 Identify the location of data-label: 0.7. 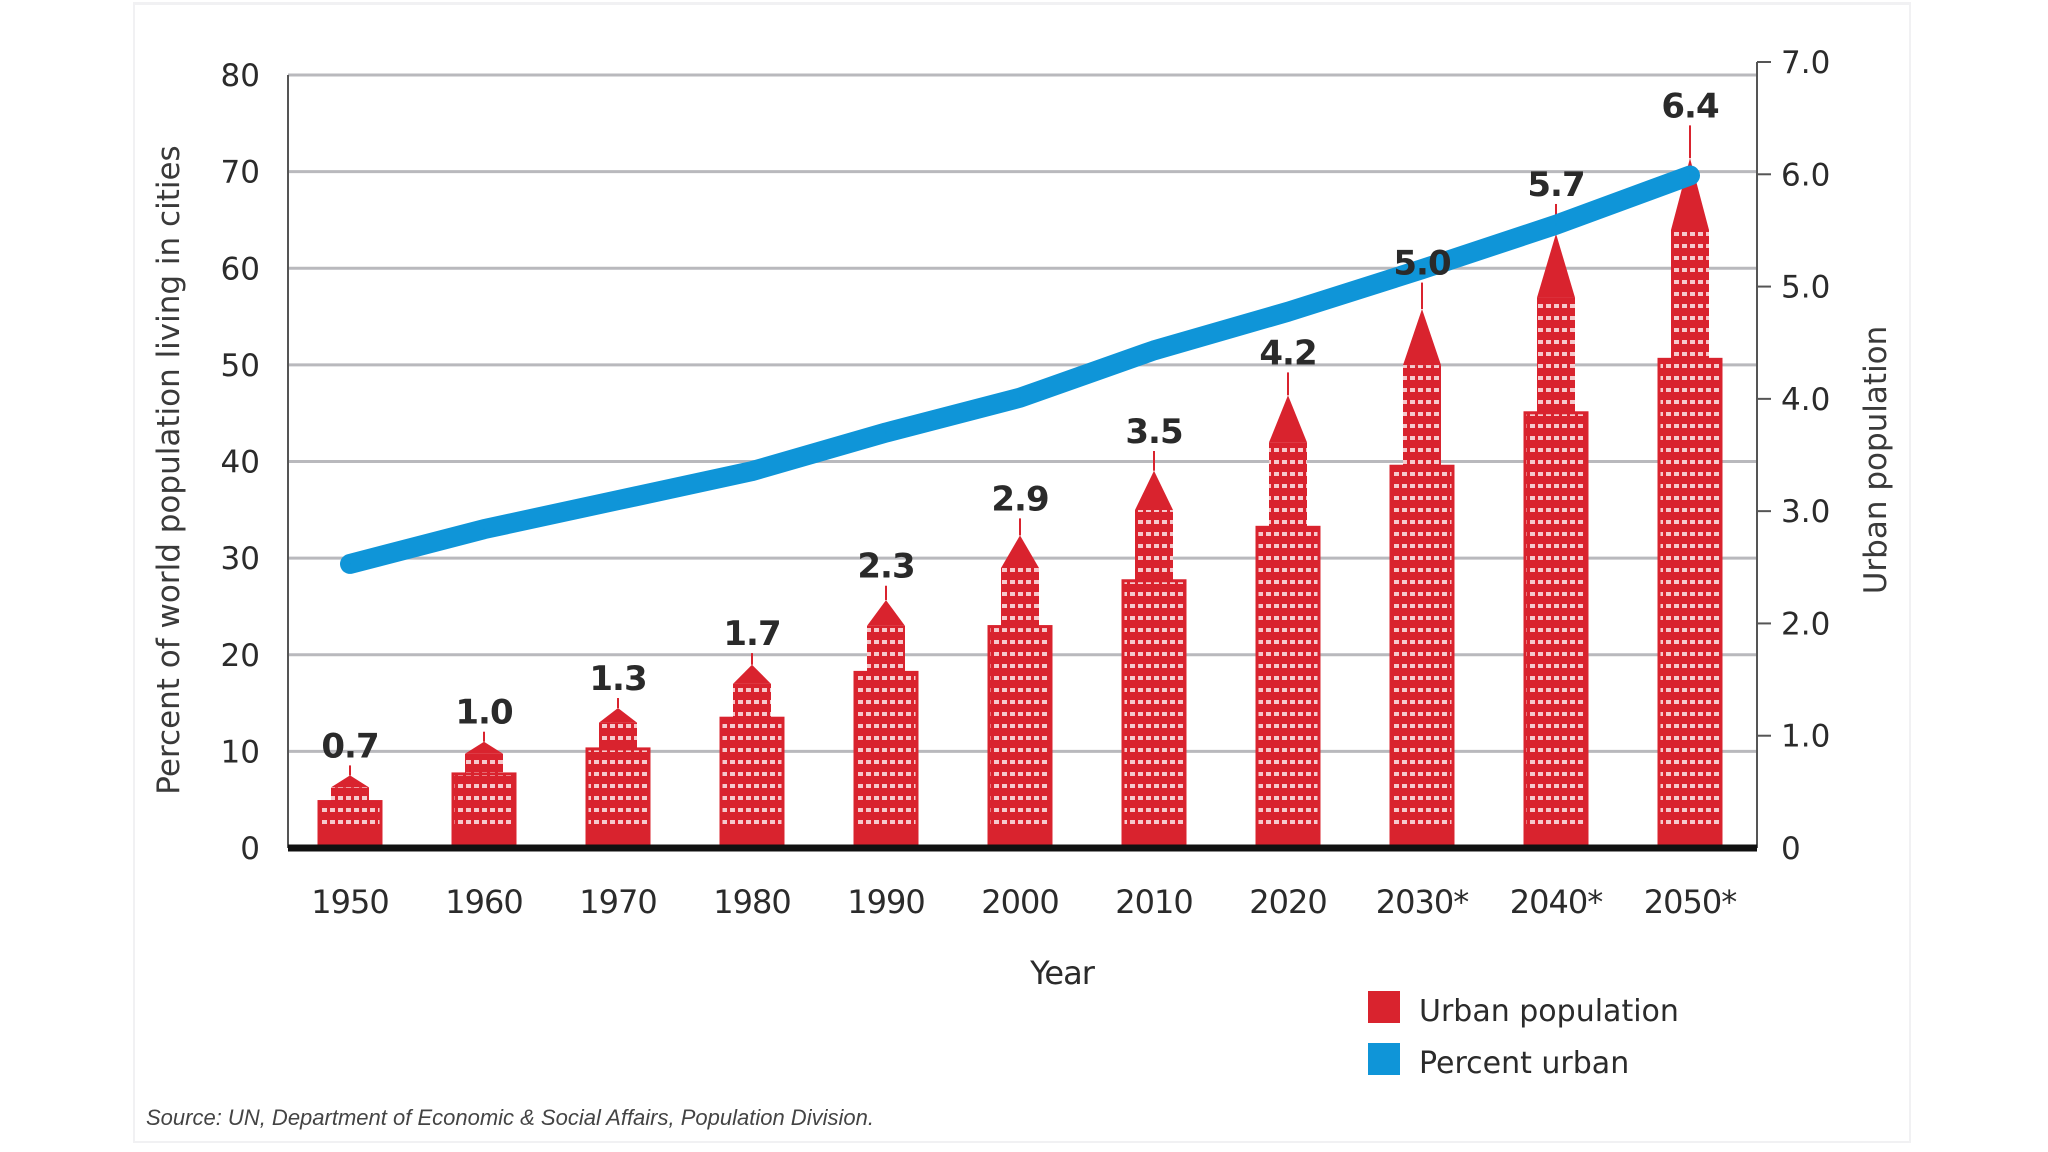
(349, 746).